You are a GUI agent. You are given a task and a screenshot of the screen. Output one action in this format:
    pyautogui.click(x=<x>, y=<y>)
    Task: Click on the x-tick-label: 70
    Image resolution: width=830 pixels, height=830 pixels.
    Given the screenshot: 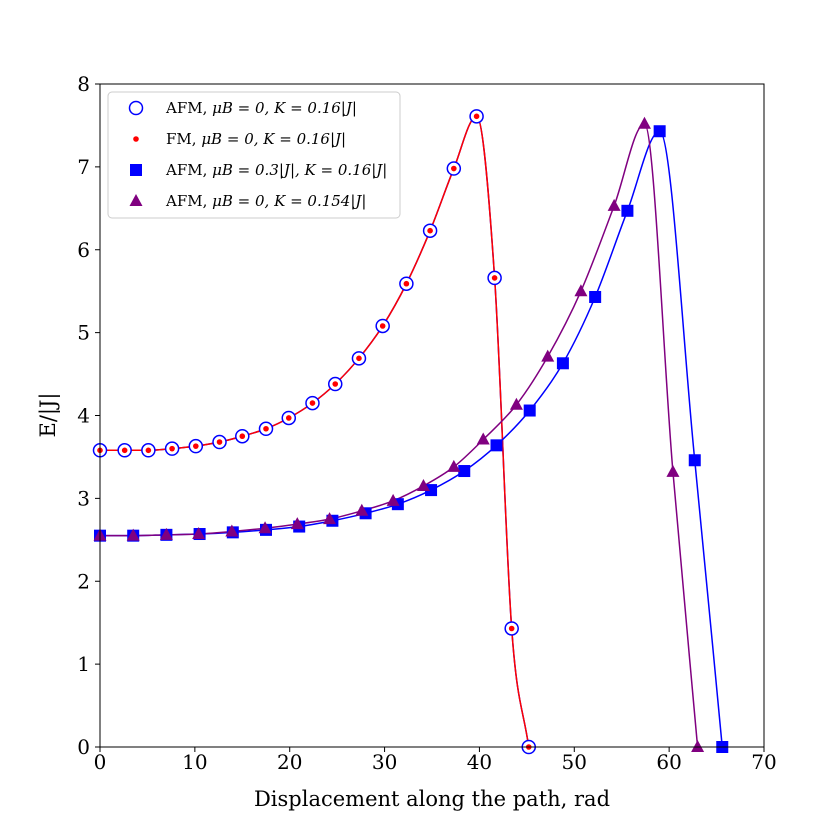 What is the action you would take?
    pyautogui.click(x=763, y=762)
    